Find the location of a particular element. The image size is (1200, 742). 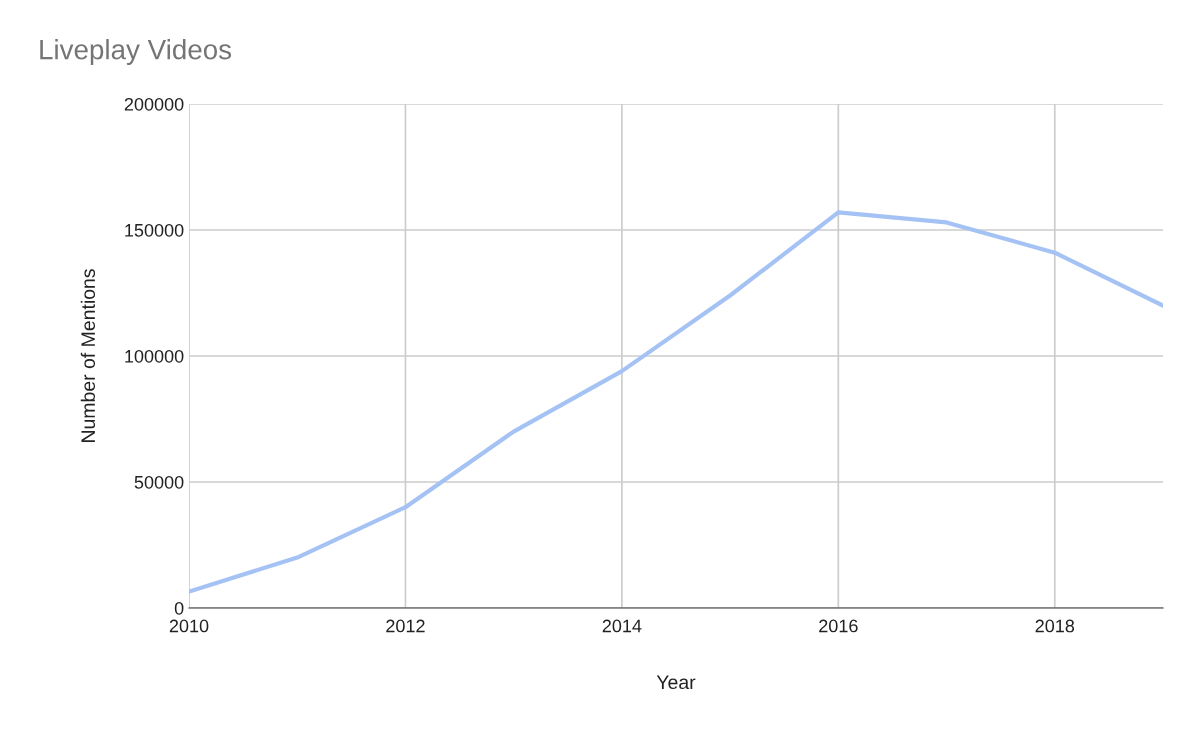

x-tick-label: 2014 is located at coordinates (622, 626).